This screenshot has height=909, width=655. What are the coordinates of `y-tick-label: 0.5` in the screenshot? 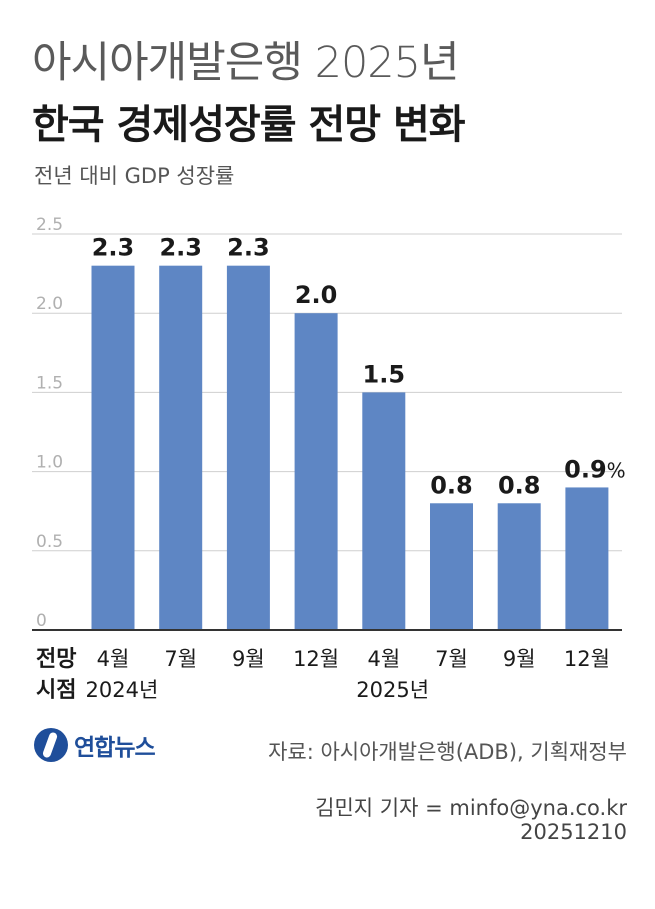 It's located at (49, 542).